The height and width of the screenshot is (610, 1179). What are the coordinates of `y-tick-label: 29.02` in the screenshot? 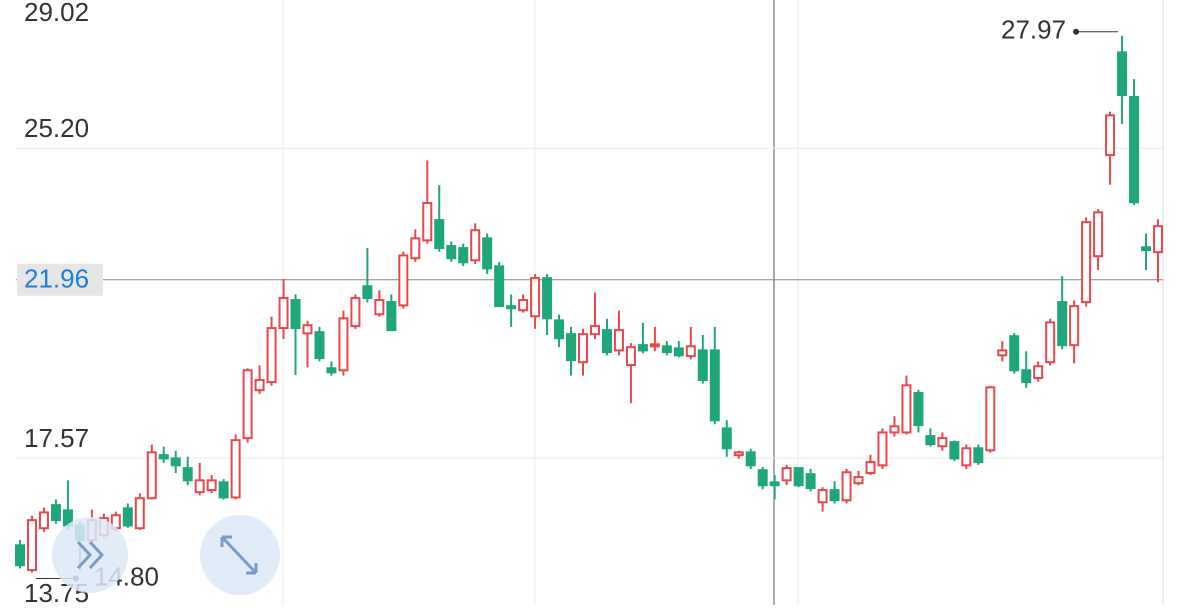 It's located at (56, 13).